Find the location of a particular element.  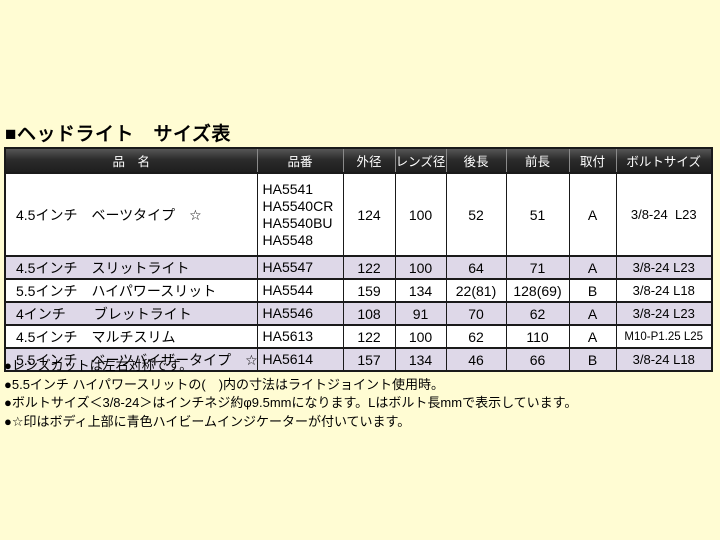

part-number-line: HA5540CR is located at coordinates (298, 205).